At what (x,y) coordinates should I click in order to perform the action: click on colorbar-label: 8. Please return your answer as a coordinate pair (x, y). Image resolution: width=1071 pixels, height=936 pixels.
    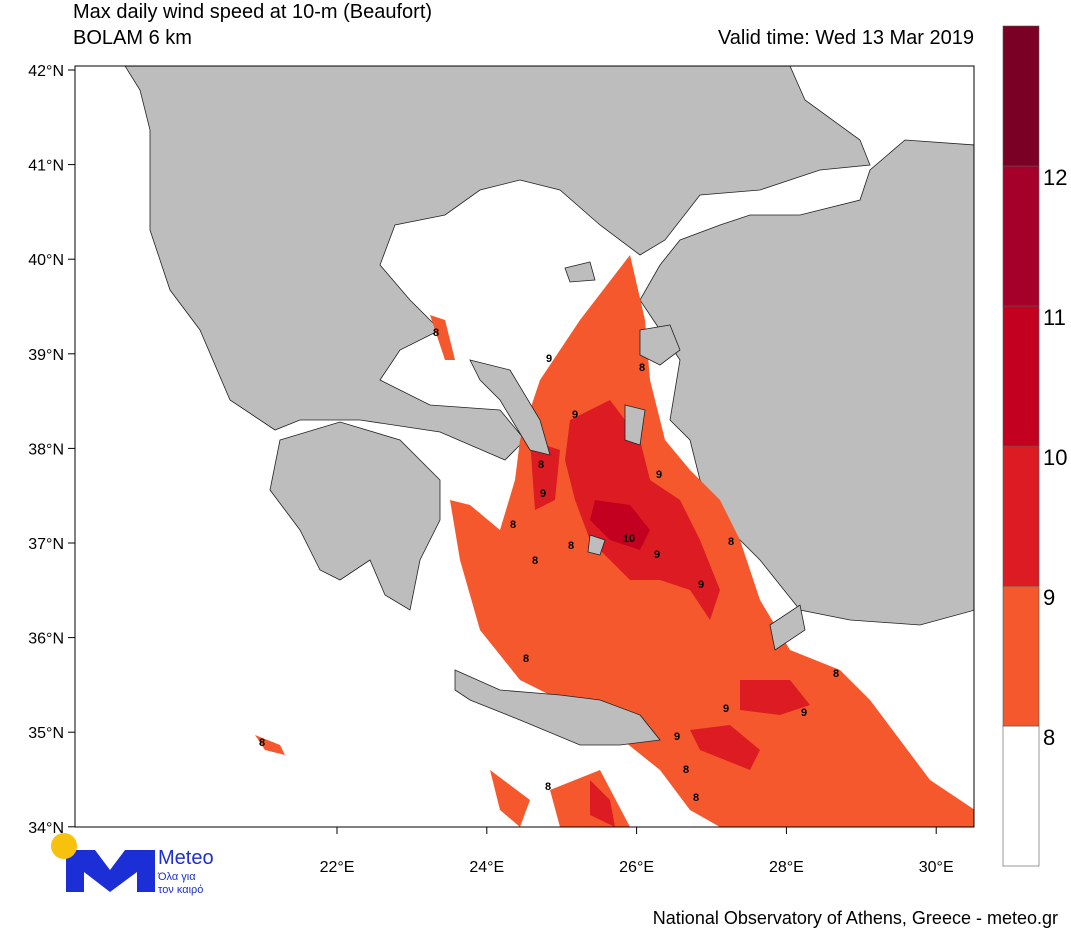
    Looking at the image, I should click on (1049, 737).